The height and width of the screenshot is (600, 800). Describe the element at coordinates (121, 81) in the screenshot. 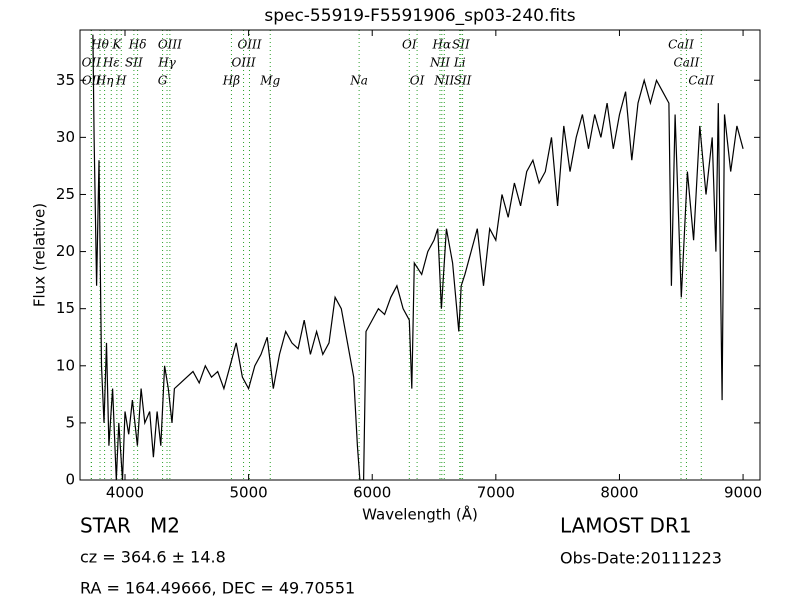

I see `spectral-line-label: H` at that location.